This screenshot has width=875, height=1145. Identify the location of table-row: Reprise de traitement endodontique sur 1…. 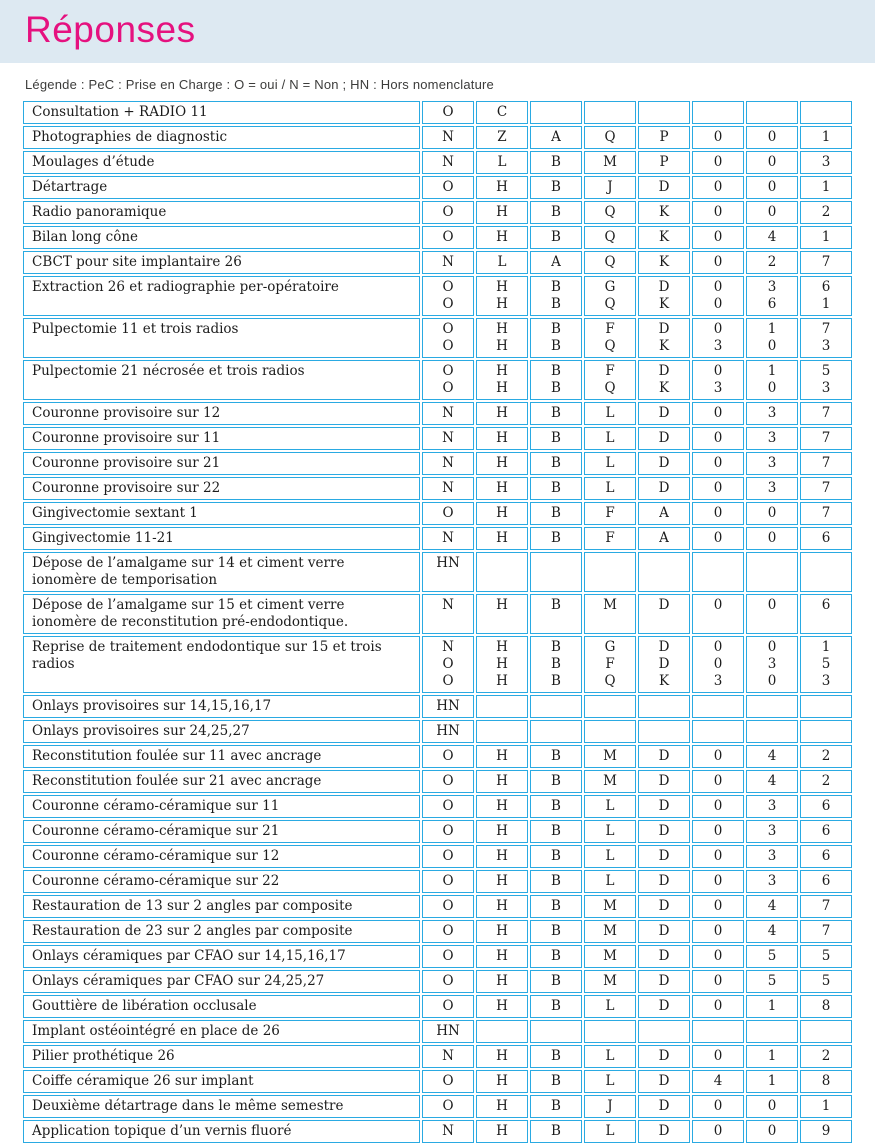
(437, 664).